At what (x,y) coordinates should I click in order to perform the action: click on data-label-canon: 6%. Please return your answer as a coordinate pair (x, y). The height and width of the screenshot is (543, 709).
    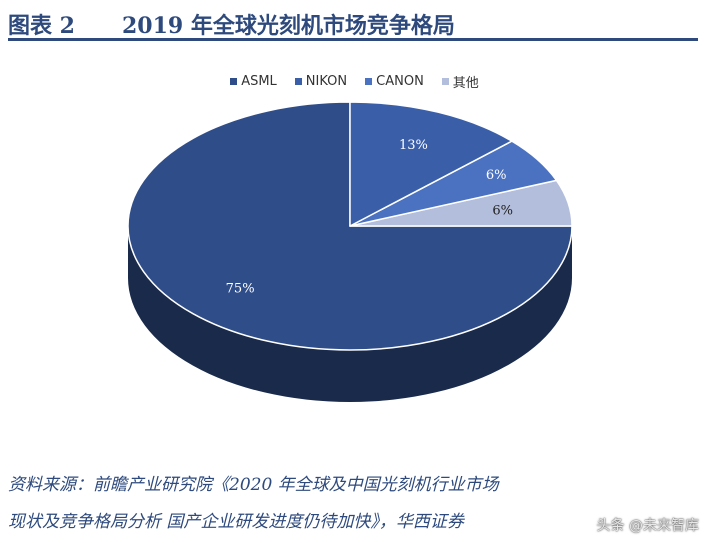
    Looking at the image, I should click on (496, 175).